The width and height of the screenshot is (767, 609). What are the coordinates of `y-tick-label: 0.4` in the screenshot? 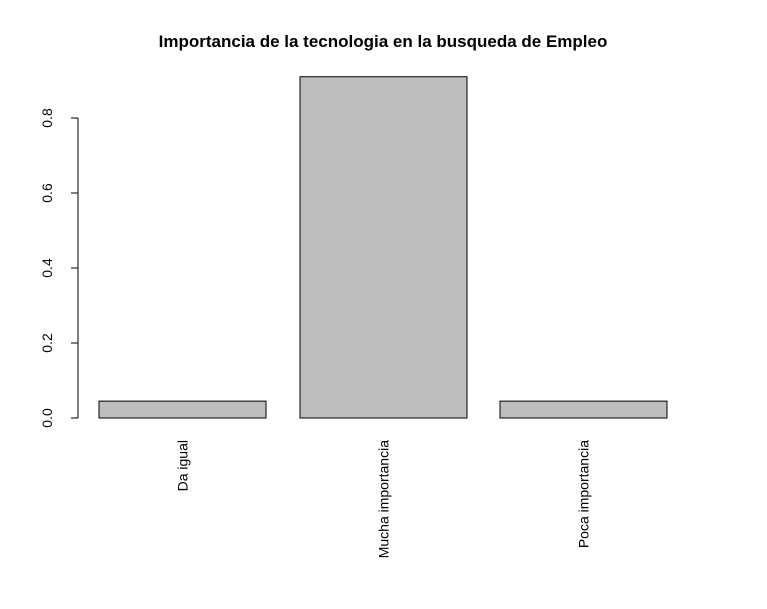 It's located at (47, 268).